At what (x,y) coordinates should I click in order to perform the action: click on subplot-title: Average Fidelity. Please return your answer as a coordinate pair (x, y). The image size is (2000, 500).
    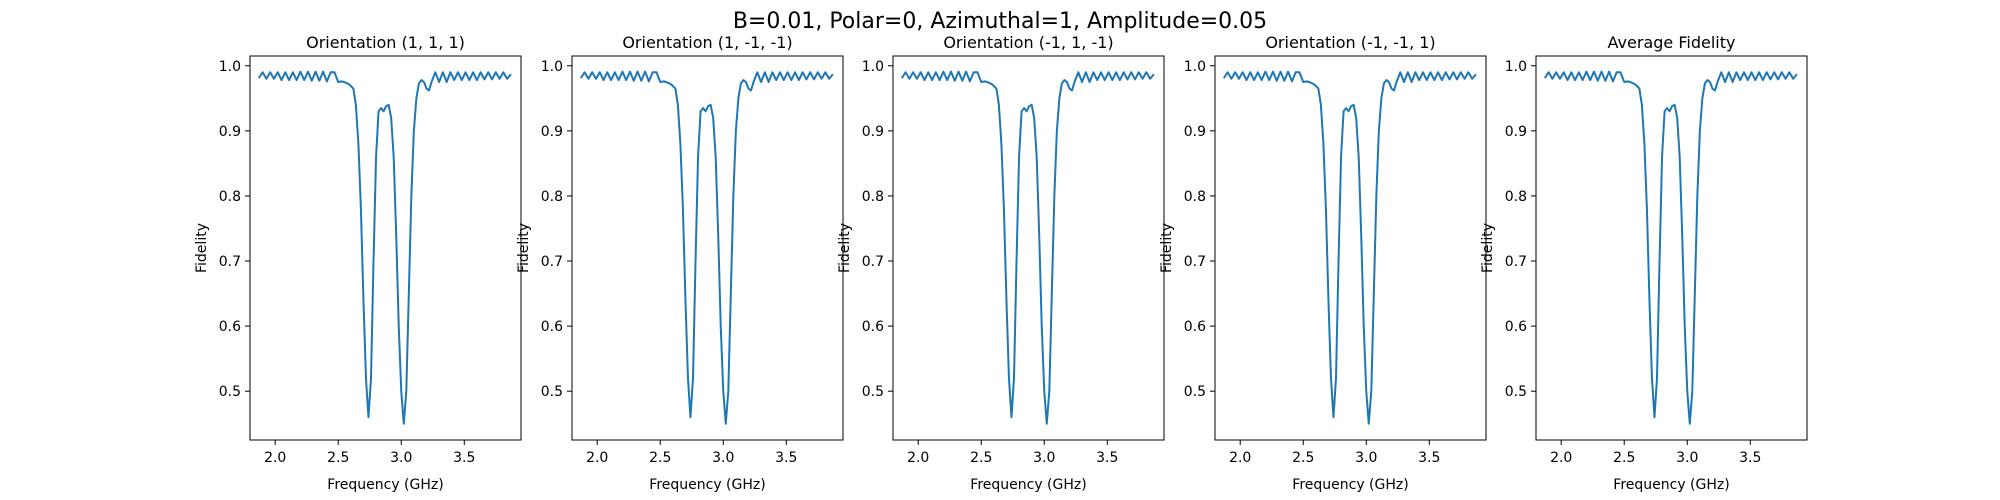
    Looking at the image, I should click on (1672, 42).